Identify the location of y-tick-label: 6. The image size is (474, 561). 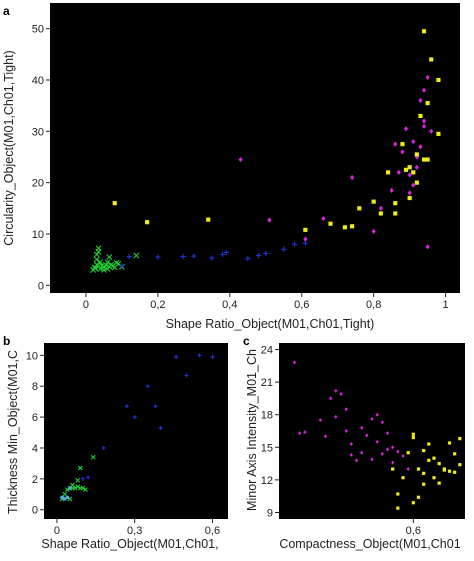
(35, 418).